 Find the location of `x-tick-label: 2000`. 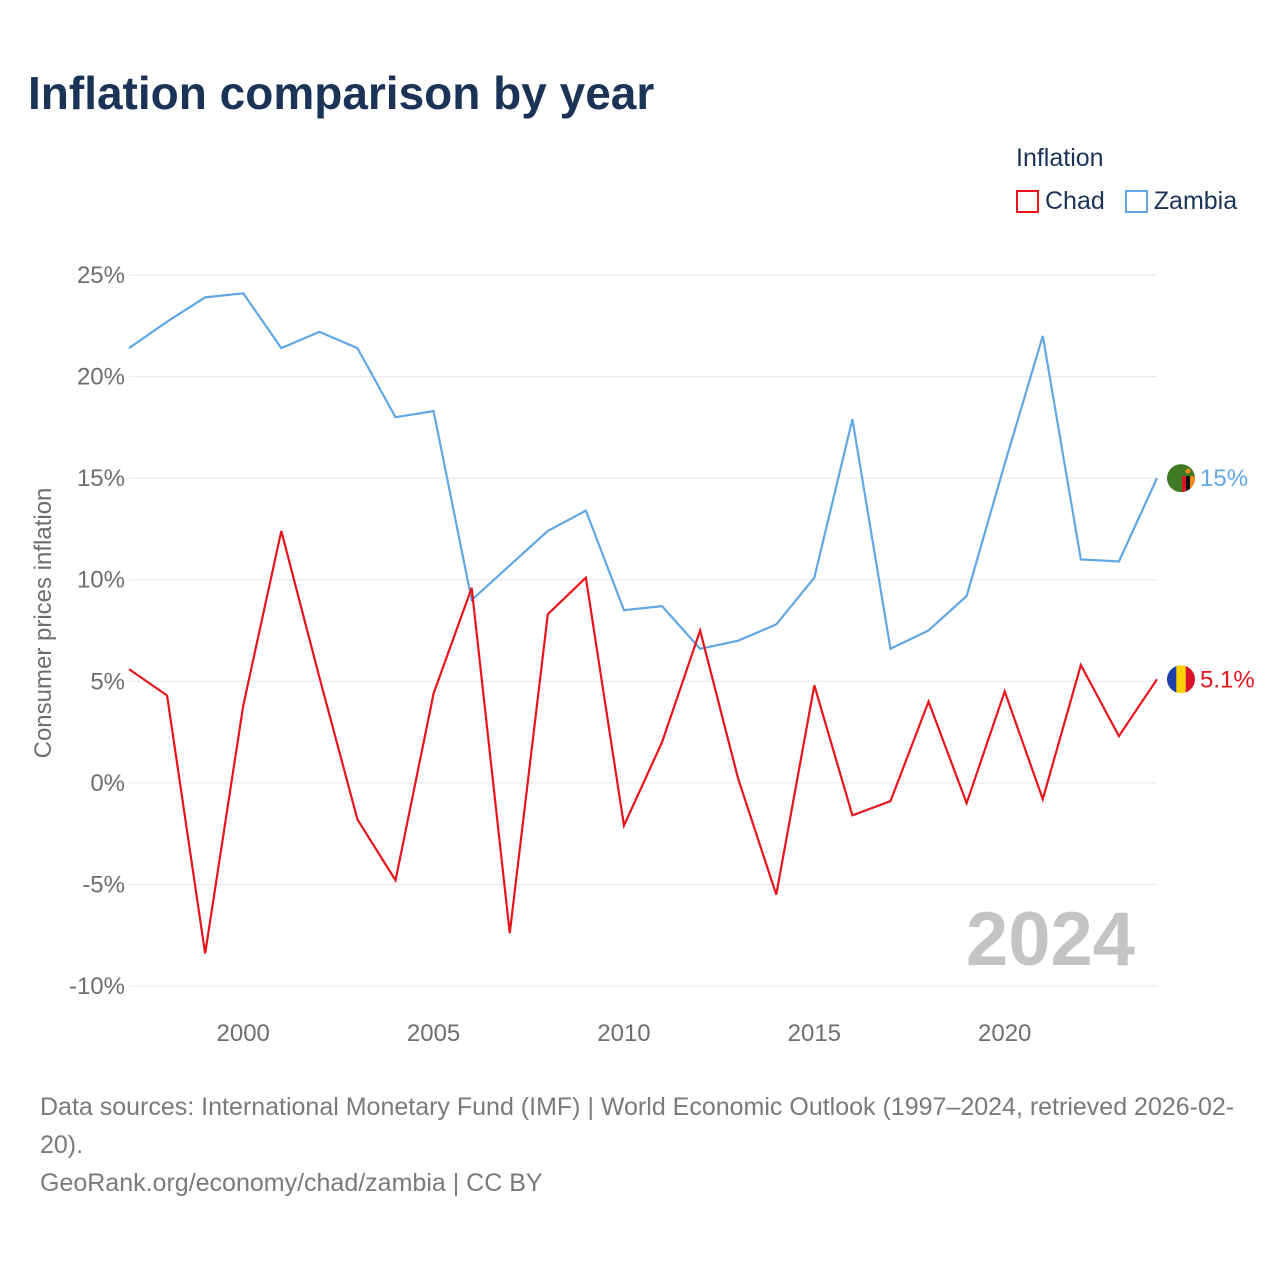

x-tick-label: 2000 is located at coordinates (243, 1033).